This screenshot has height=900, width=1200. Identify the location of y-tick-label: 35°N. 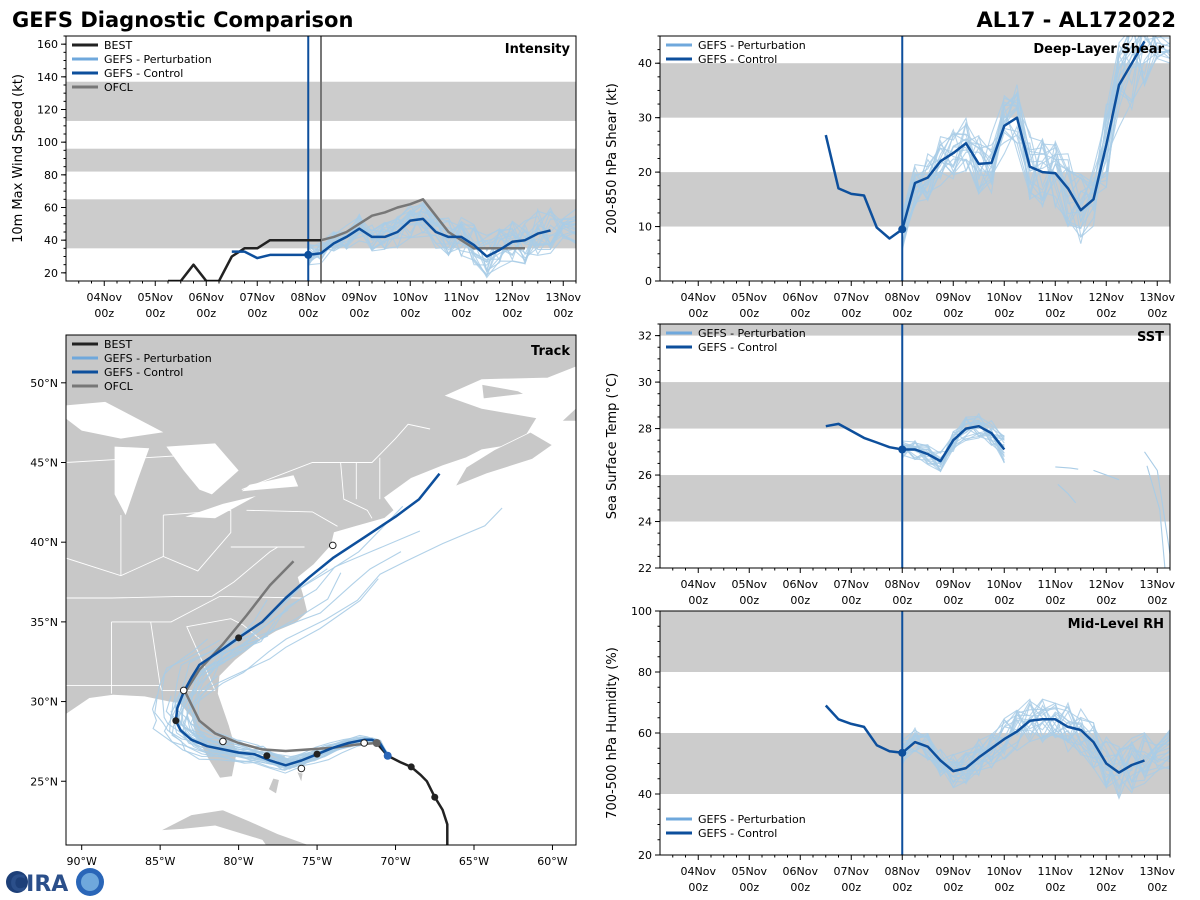
(44, 622).